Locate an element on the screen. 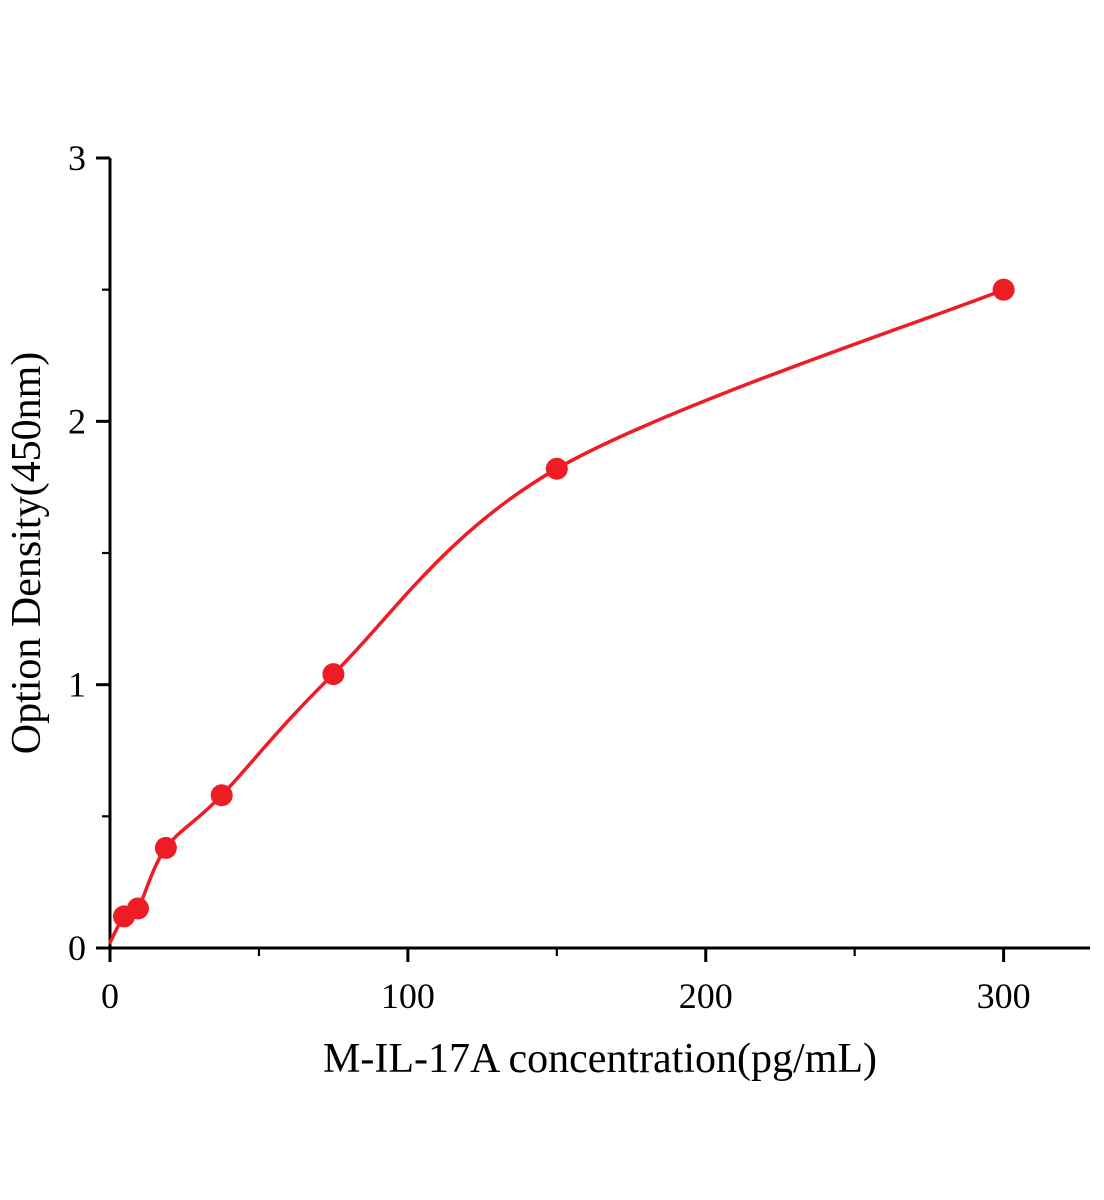 This screenshot has width=1104, height=1200. svg-text: 300 is located at coordinates (1004, 996).